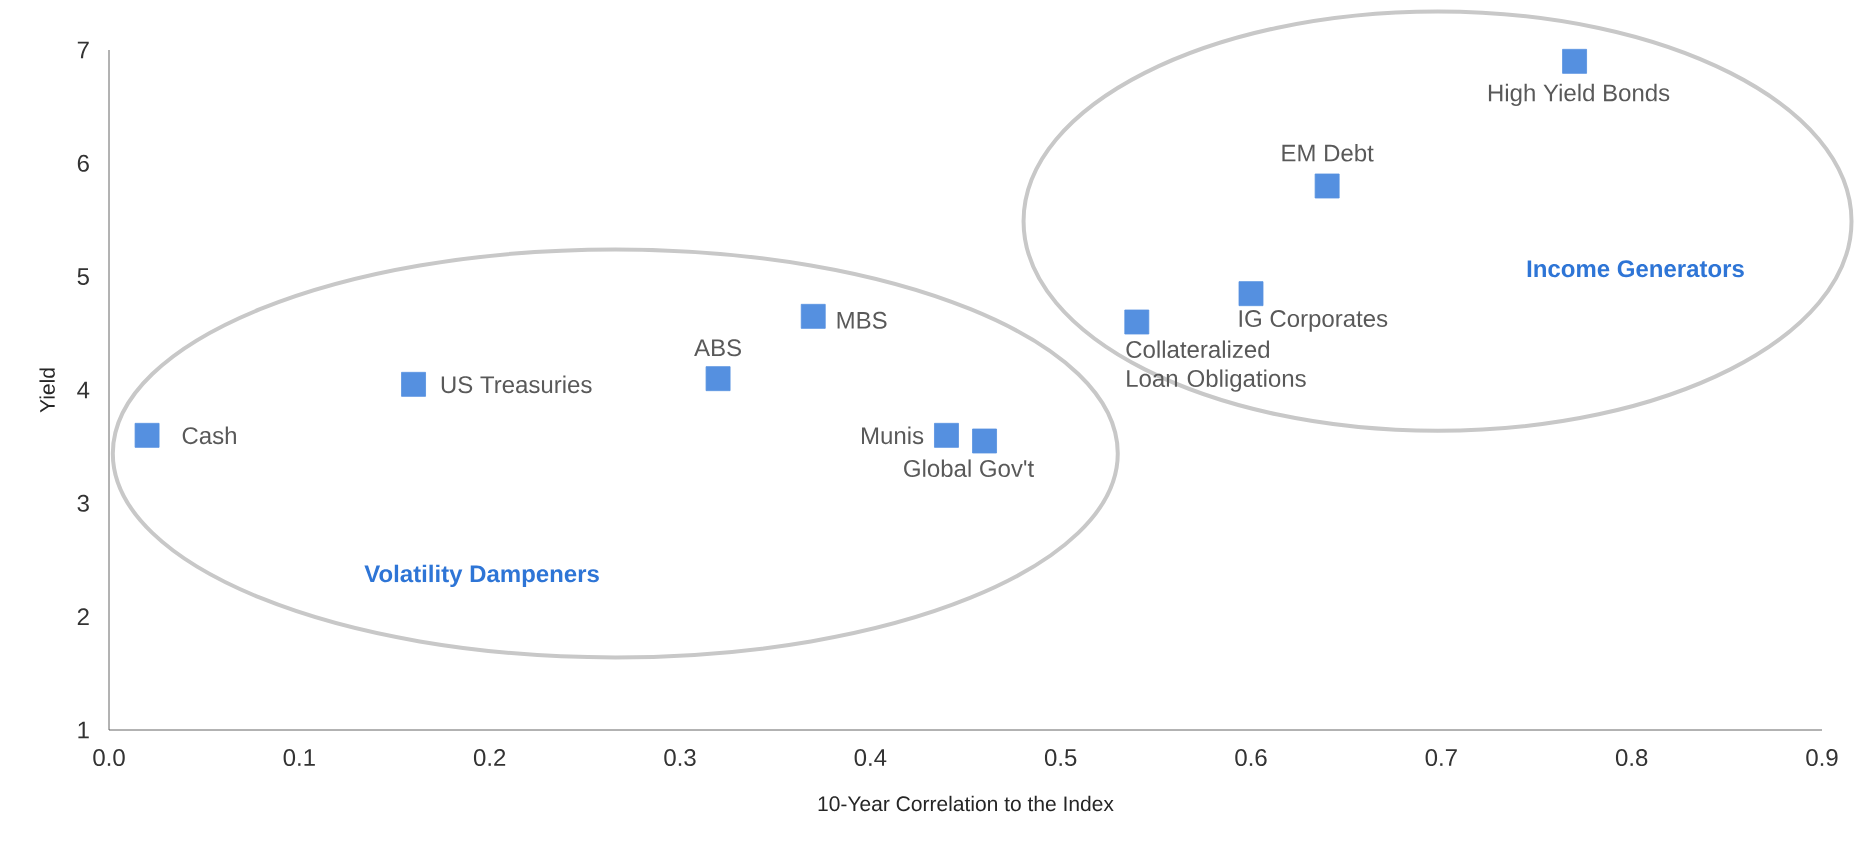 This screenshot has height=843, width=1855. What do you see at coordinates (870, 758) in the screenshot?
I see `x-tick-label: 0.4` at bounding box center [870, 758].